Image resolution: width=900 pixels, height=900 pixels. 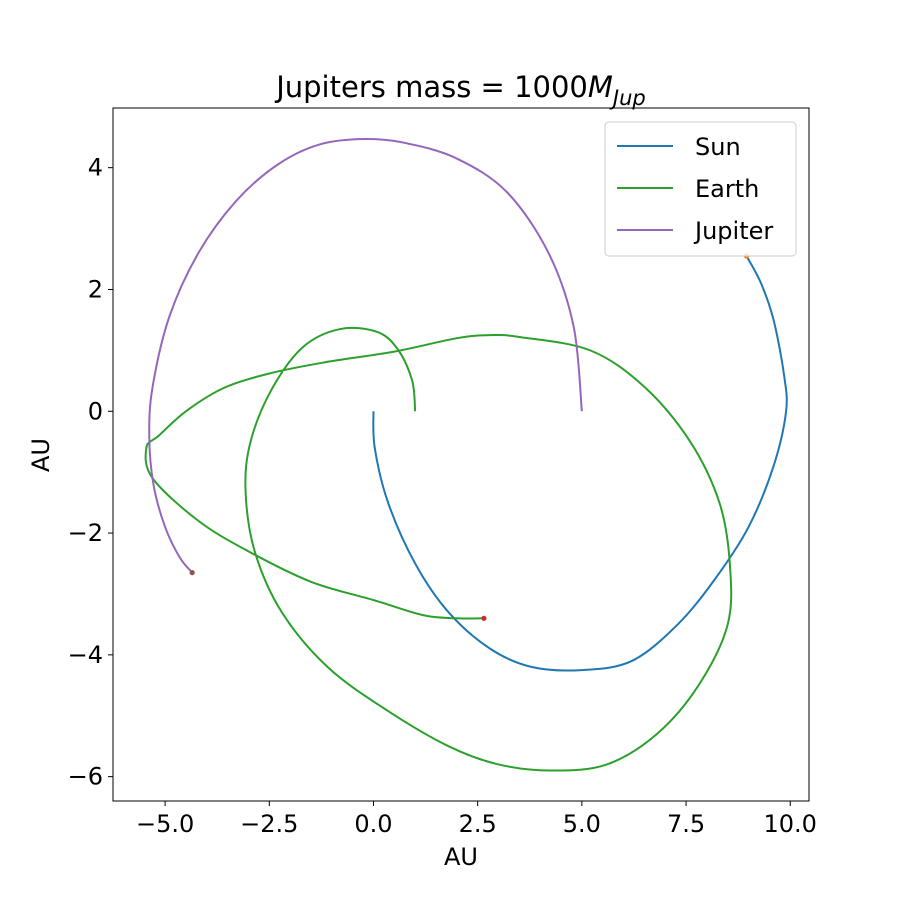 What do you see at coordinates (727, 189) in the screenshot?
I see `legend-label-earth: Earth` at bounding box center [727, 189].